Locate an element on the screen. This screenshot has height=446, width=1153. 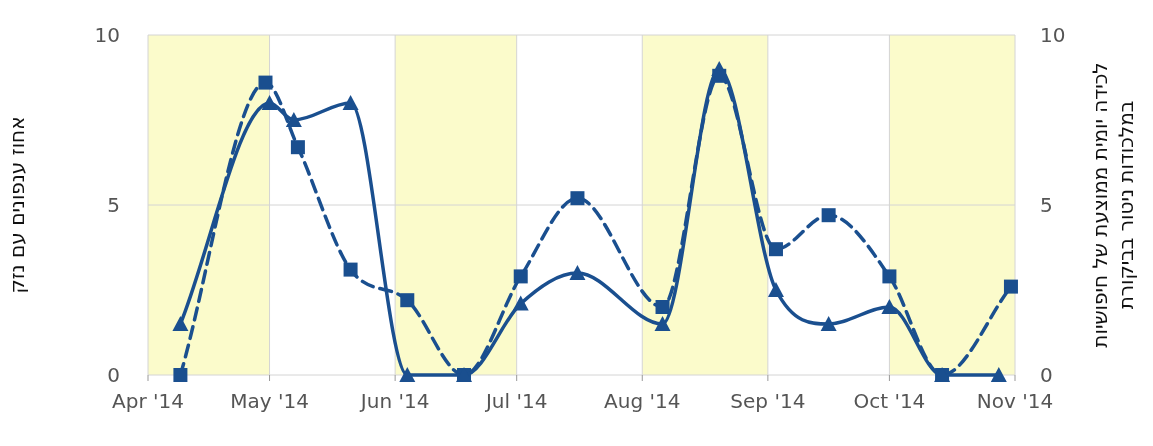
x-tick-label: Aug '14 is located at coordinates (642, 401).